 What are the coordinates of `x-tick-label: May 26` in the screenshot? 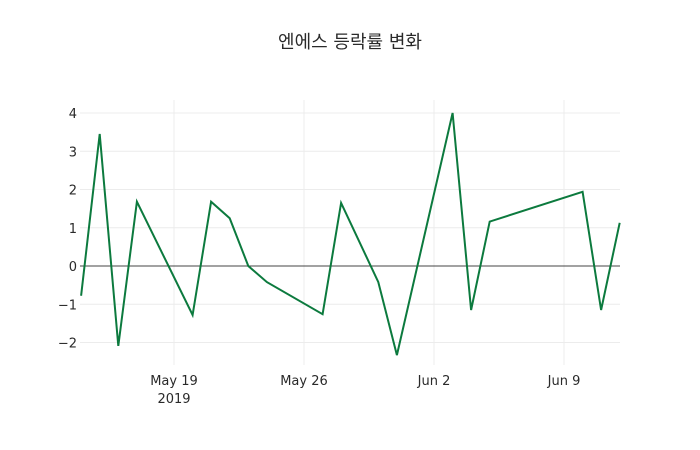 It's located at (304, 381).